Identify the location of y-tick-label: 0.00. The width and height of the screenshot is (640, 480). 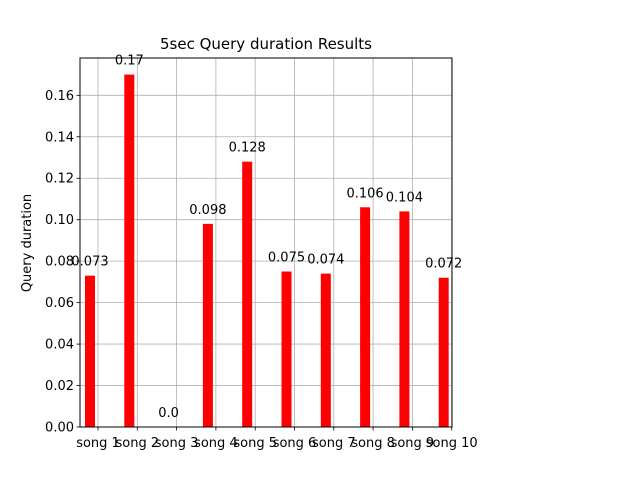
(59, 428).